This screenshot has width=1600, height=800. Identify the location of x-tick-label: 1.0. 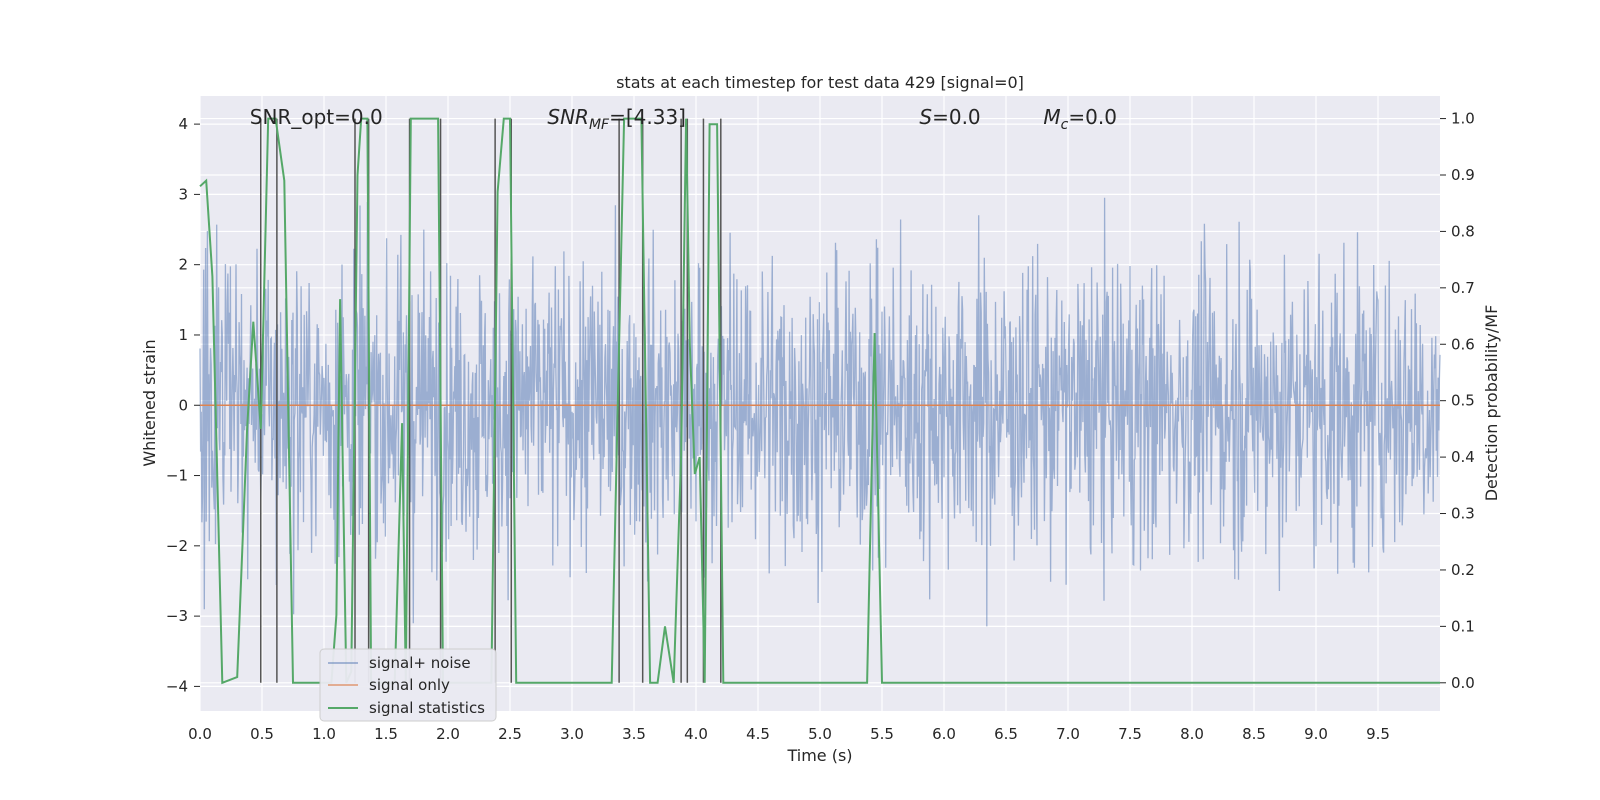
(324, 734).